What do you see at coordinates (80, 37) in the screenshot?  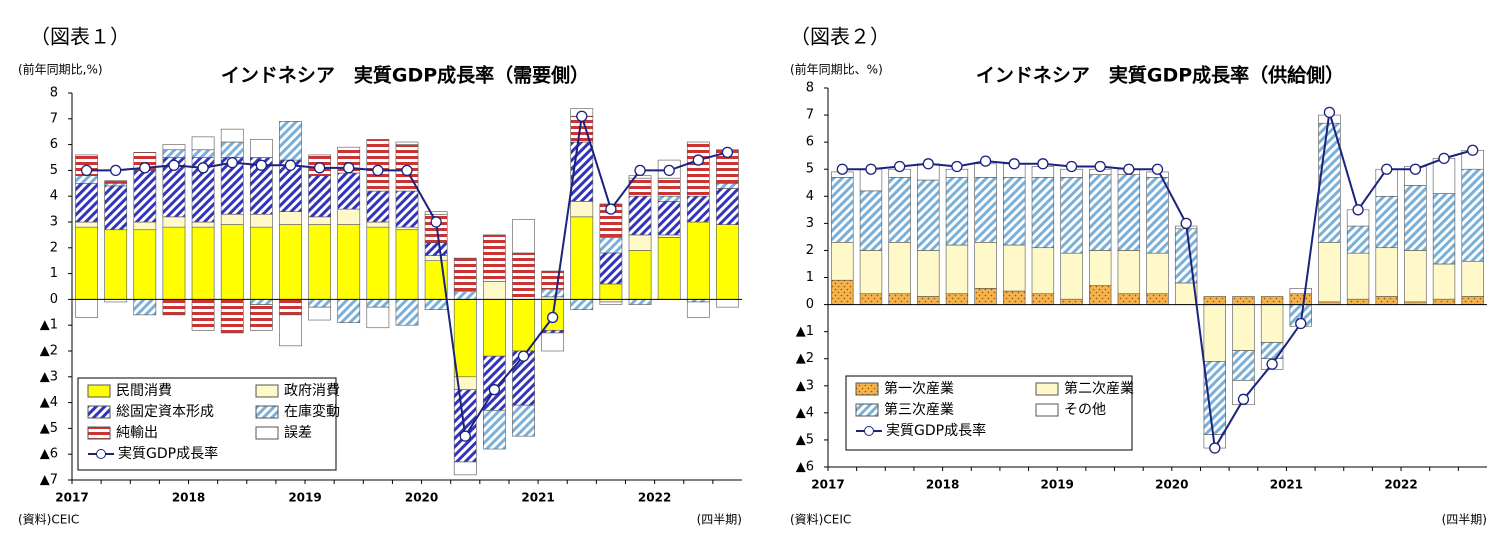 I see `figure-label: （図表１）` at bounding box center [80, 37].